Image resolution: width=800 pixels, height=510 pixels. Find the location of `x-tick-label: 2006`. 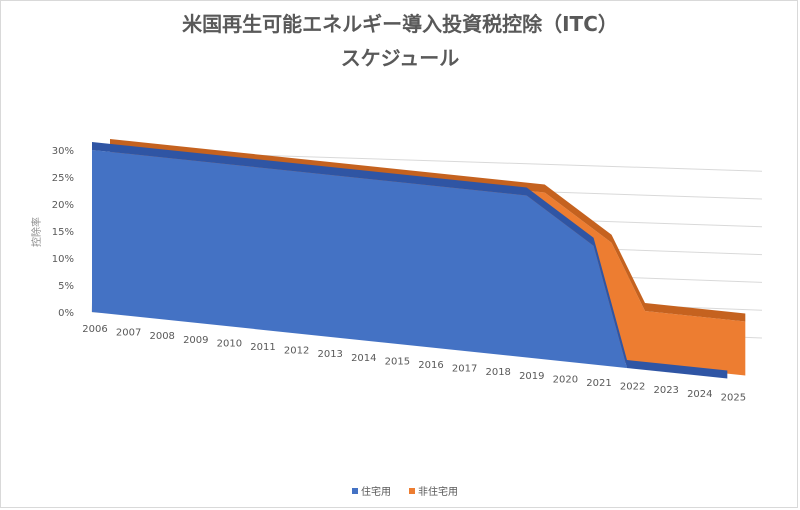

x-tick-label: 2006 is located at coordinates (94, 329).